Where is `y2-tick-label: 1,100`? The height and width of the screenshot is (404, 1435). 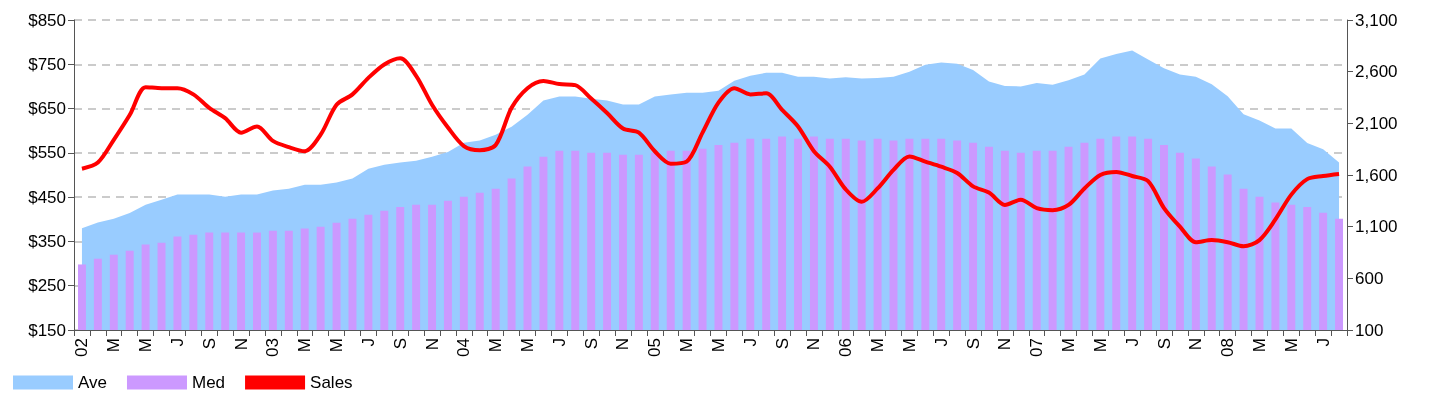
y2-tick-label: 1,100 is located at coordinates (1376, 227).